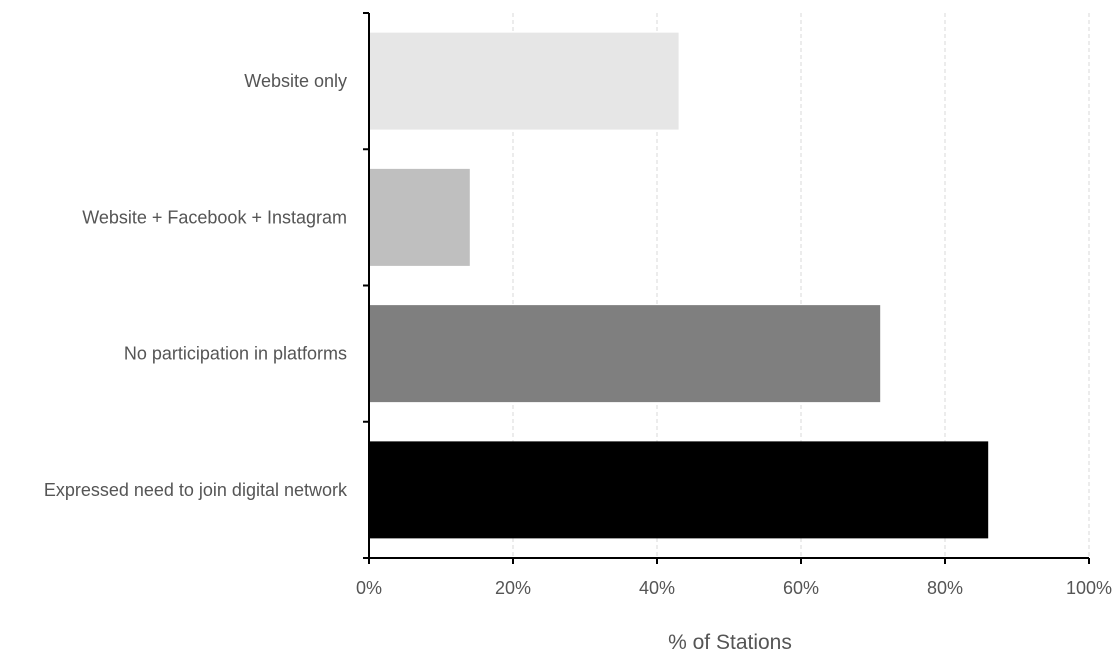 This screenshot has height=657, width=1119. What do you see at coordinates (730, 641) in the screenshot?
I see `x-axis-title: % of Stations` at bounding box center [730, 641].